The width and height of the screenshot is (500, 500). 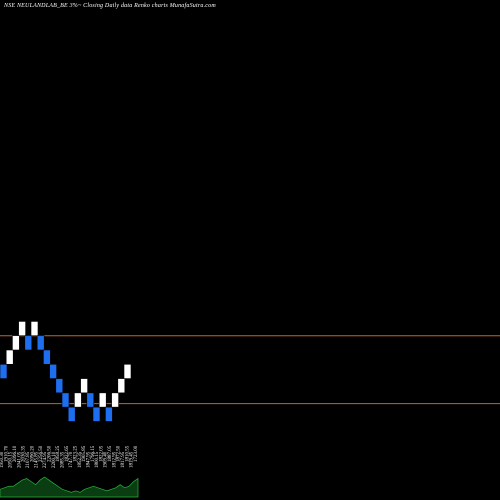 What do you see at coordinates (127, 453) in the screenshot?
I see `volume-label: 1810.55` at bounding box center [127, 453].